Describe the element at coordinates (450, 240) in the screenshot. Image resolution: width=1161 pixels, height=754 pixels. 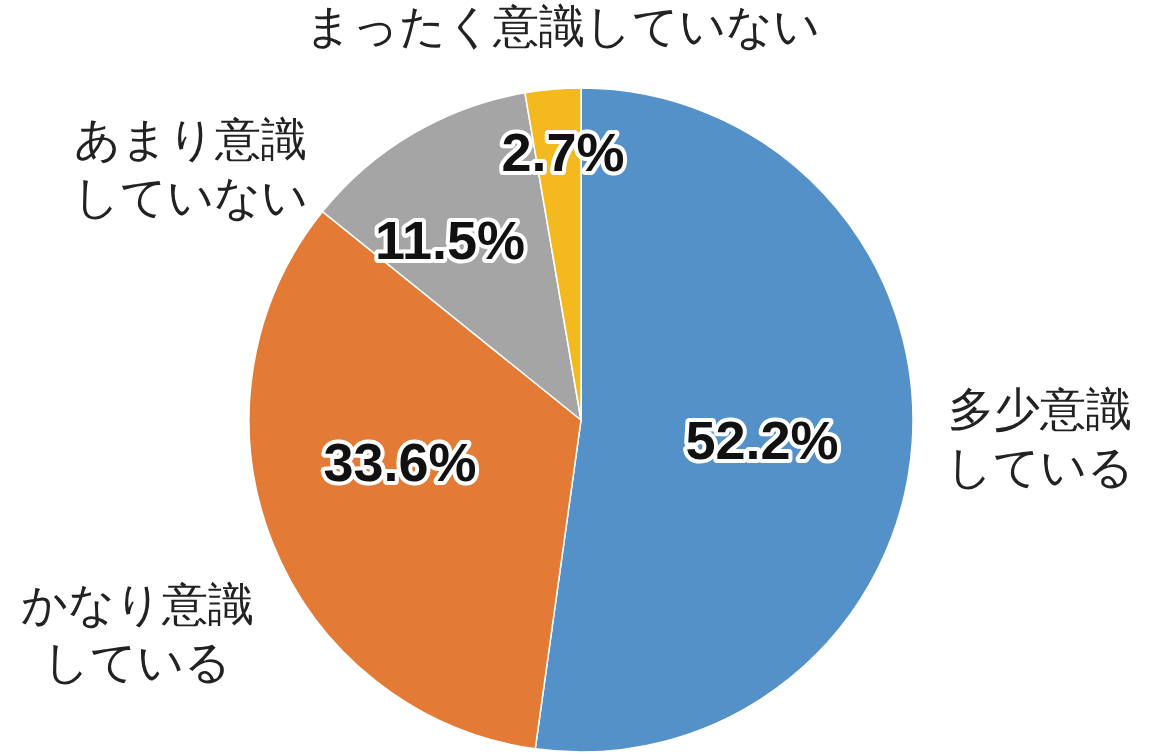
I see `data-label: 11.5%` at that location.